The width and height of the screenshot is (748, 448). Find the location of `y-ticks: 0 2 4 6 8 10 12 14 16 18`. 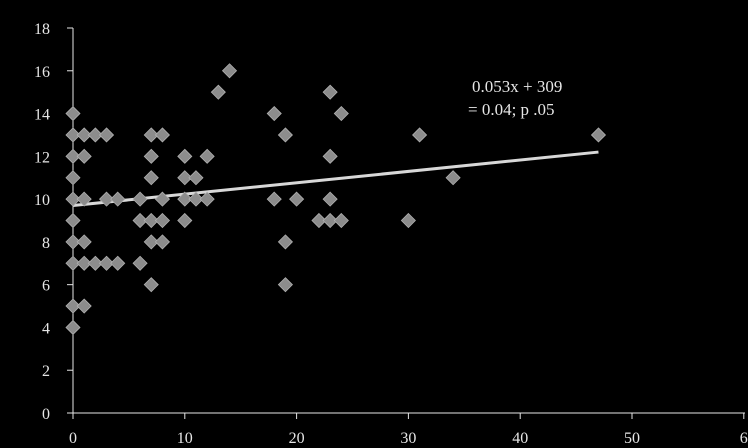

y-ticks: 0 2 4 6 8 10 12 14 16 18 is located at coordinates (53, 222).